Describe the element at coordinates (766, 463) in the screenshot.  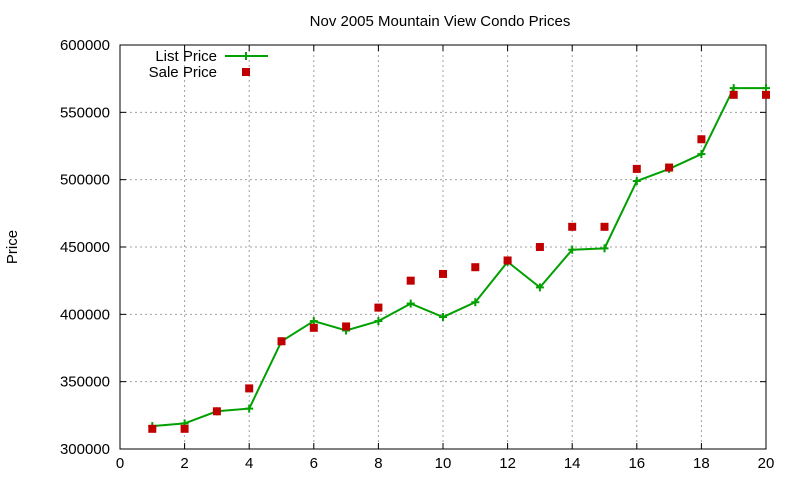
I see `x-tick-label: 20` at that location.